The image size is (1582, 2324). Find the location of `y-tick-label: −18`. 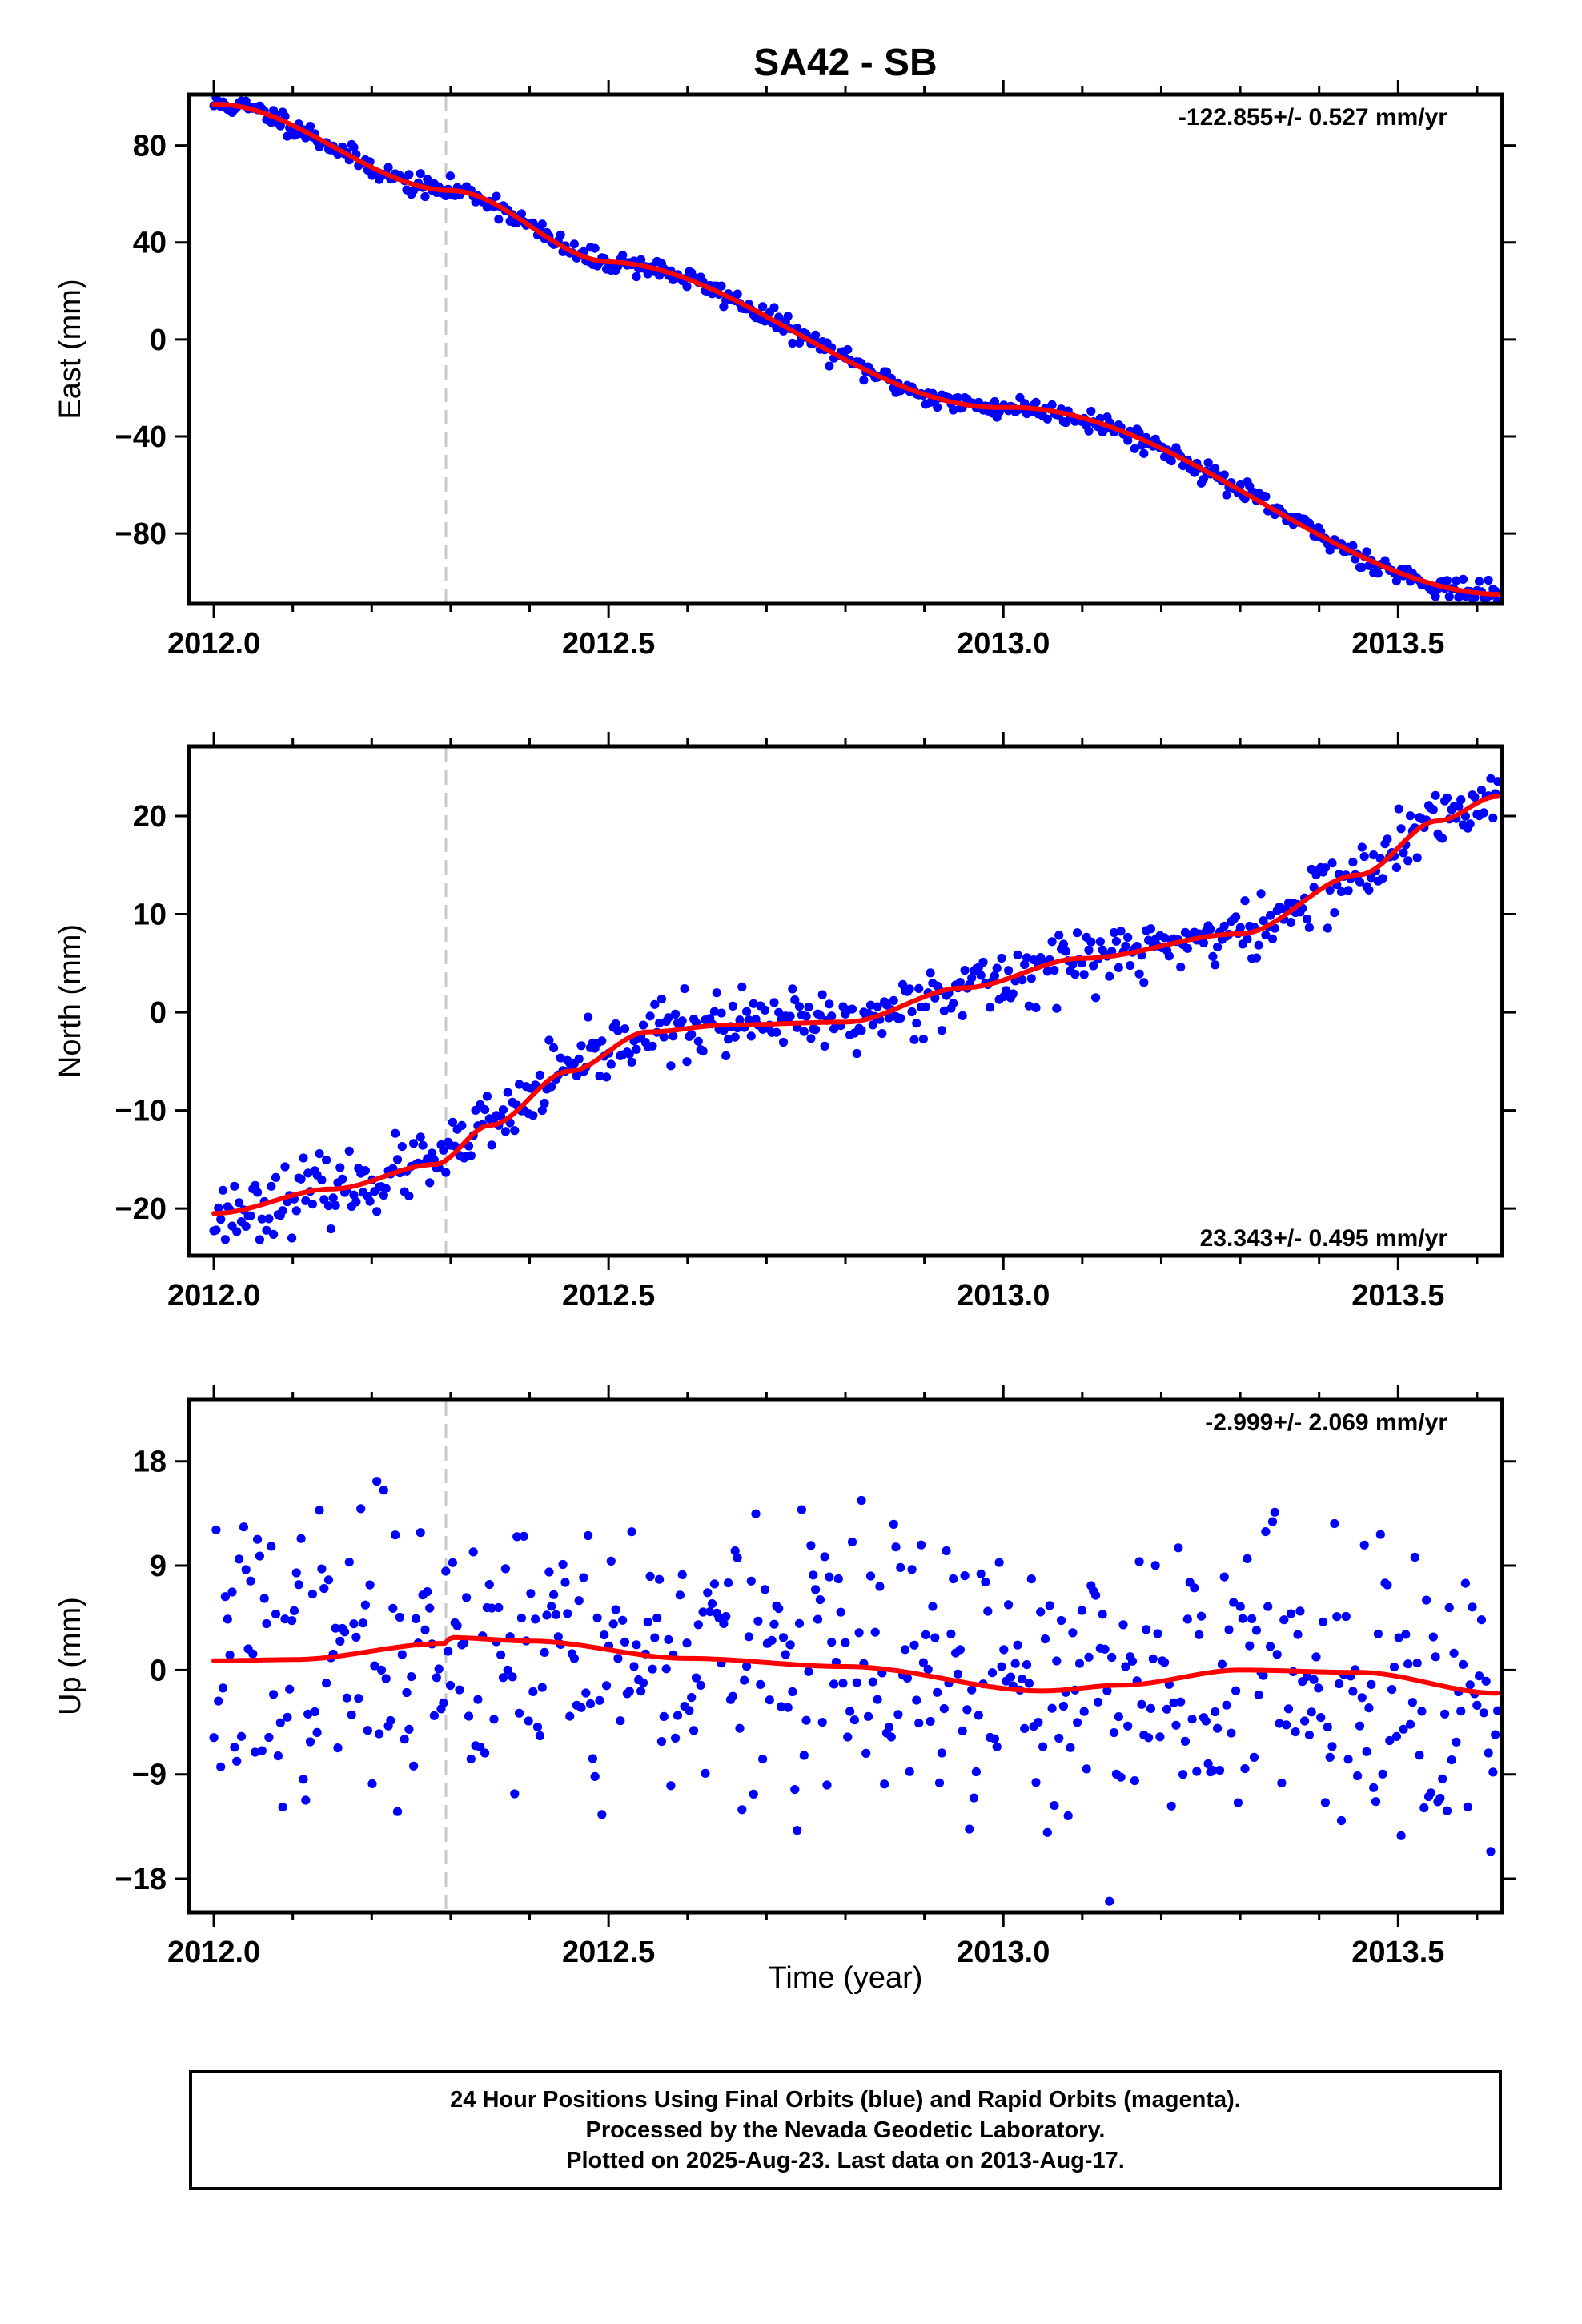

y-tick-label: −18 is located at coordinates (141, 1879).